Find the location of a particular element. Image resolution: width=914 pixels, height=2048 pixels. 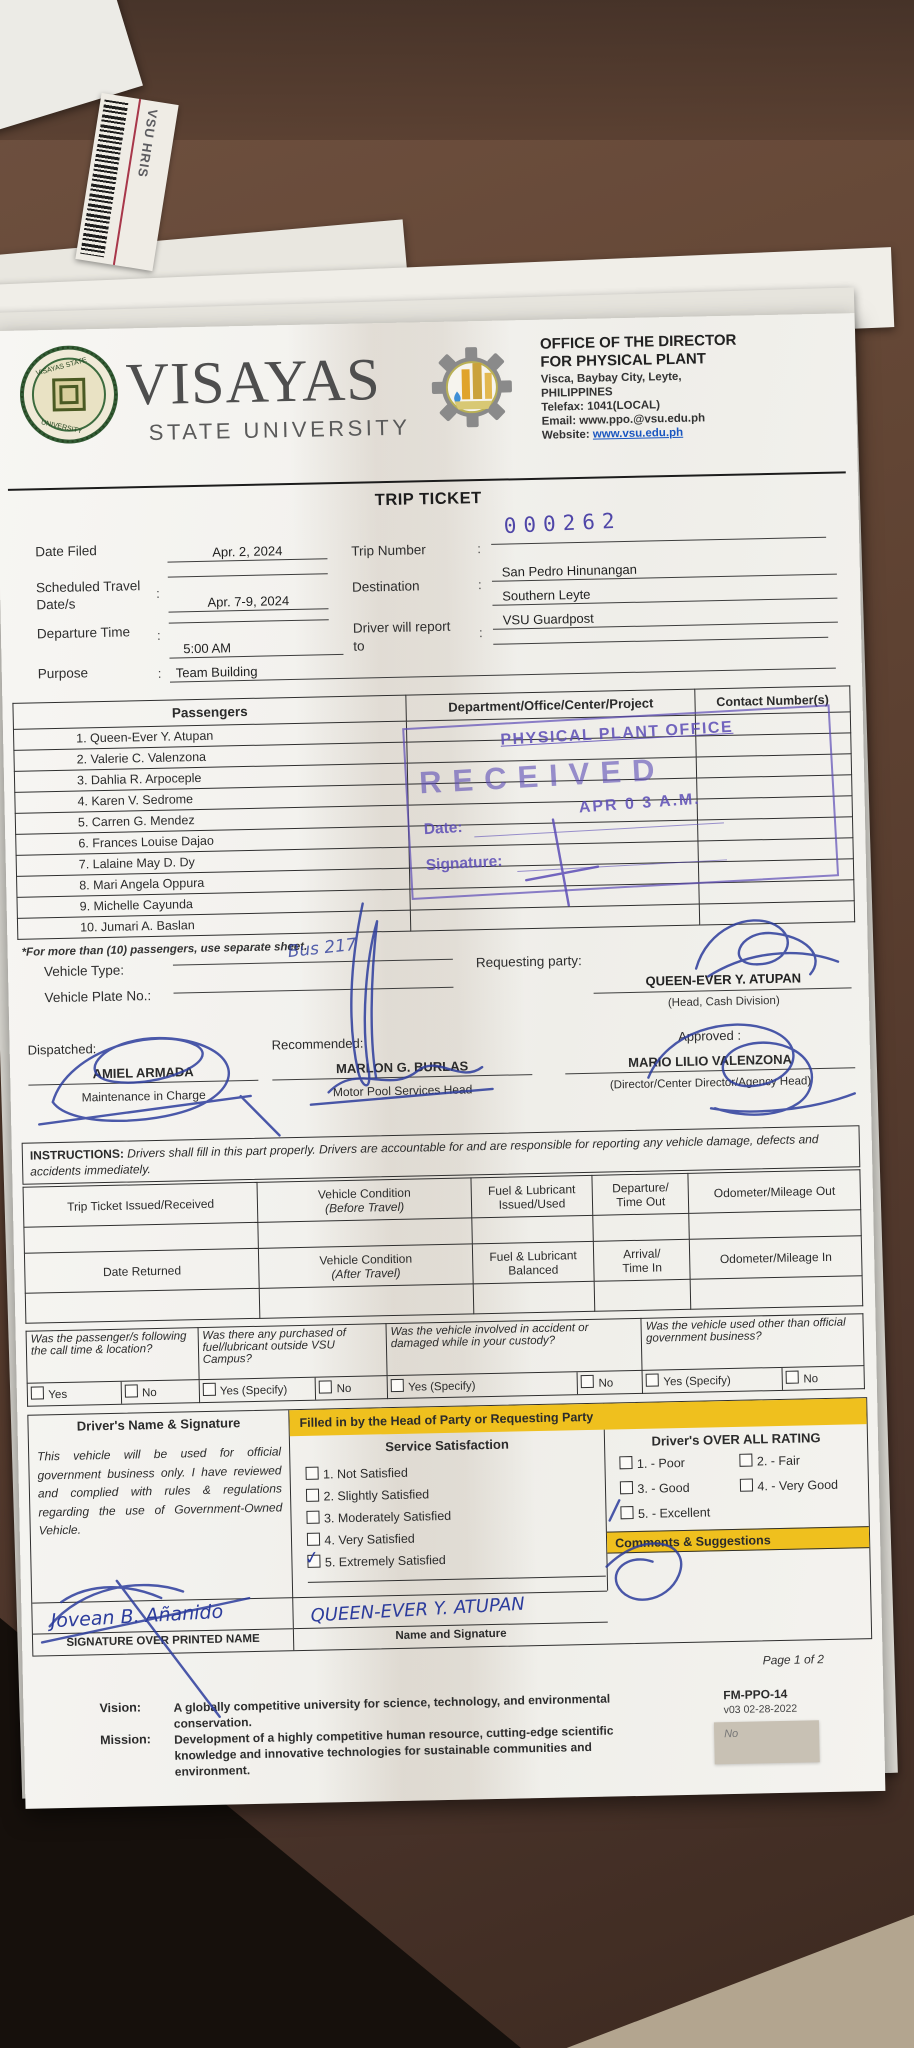

log-h-fuel-bal-sub: Balanced is located at coordinates (533, 1270).